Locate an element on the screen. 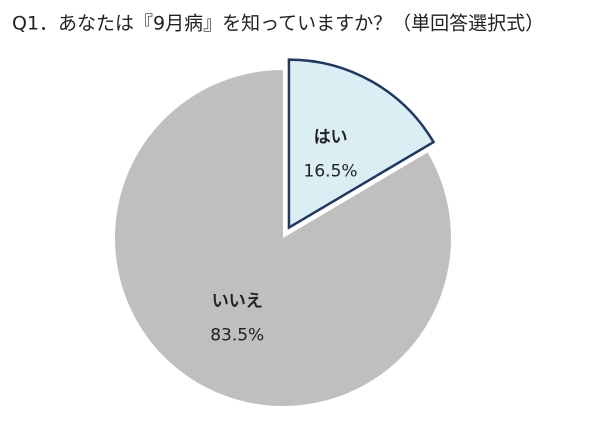 The height and width of the screenshot is (424, 600). slice-label: いいえ is located at coordinates (237, 301).